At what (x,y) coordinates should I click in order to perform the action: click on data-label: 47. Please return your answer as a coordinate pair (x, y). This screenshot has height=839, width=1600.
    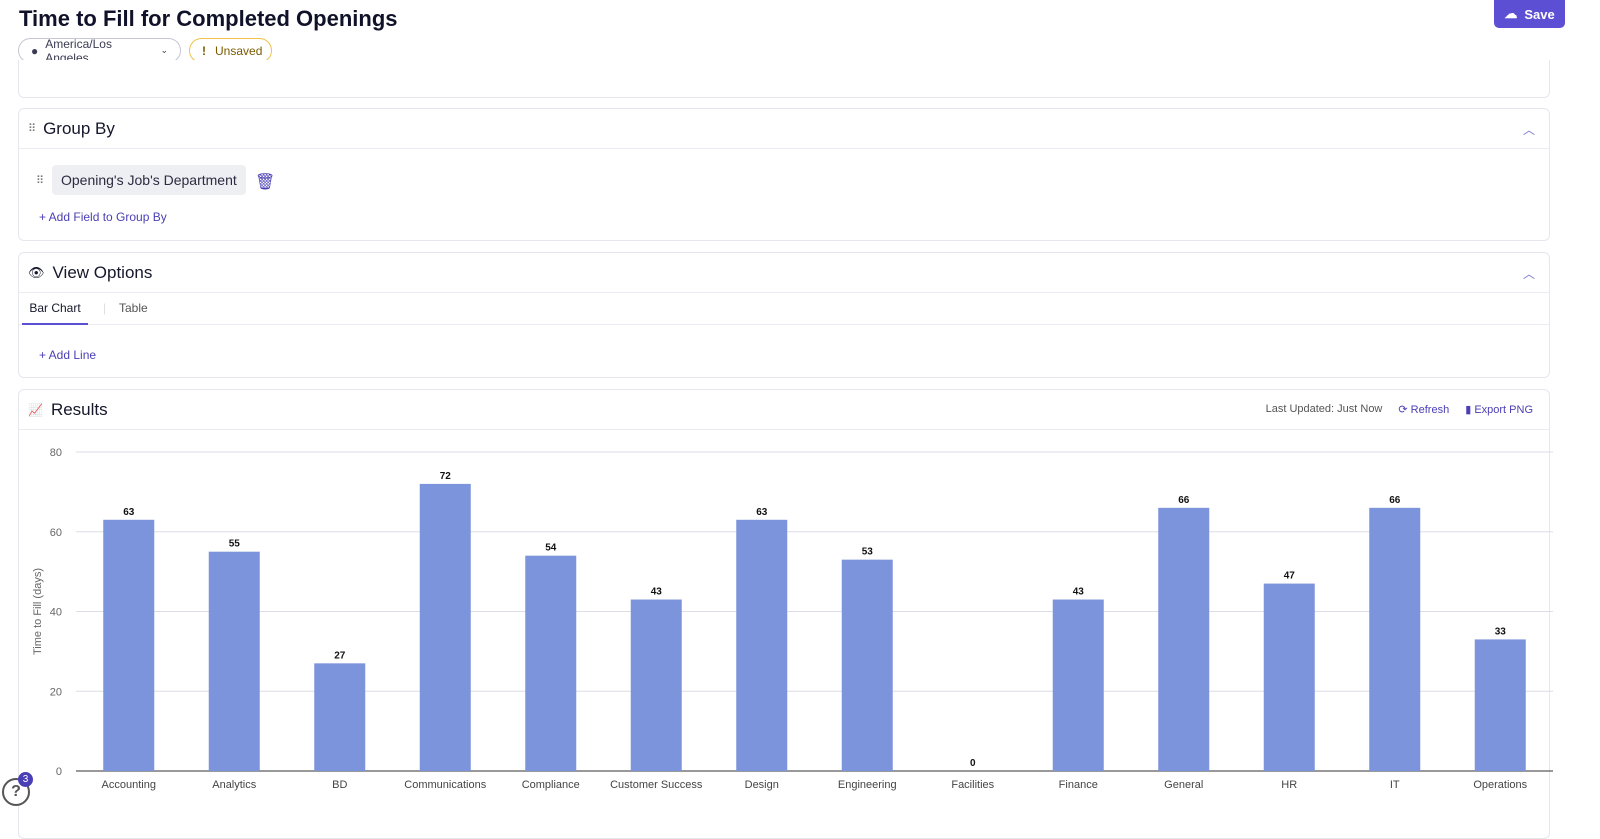
    Looking at the image, I should click on (1290, 576).